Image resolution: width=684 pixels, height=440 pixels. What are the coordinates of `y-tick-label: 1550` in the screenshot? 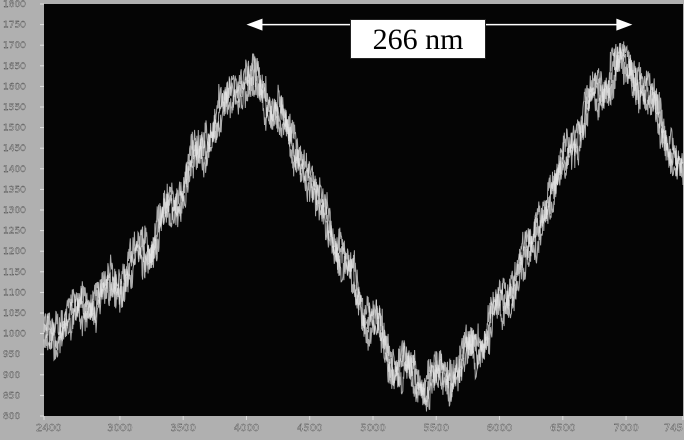 It's located at (14, 108).